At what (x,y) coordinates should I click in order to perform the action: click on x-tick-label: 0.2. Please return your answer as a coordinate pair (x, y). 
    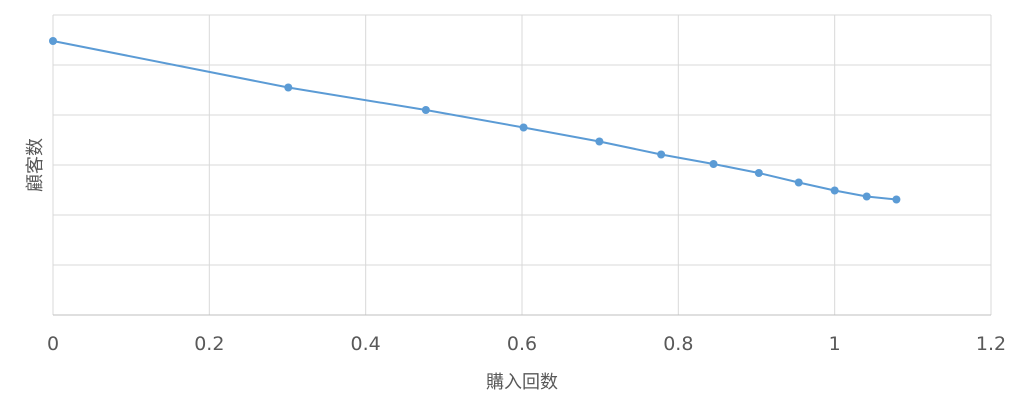
    Looking at the image, I should click on (209, 344).